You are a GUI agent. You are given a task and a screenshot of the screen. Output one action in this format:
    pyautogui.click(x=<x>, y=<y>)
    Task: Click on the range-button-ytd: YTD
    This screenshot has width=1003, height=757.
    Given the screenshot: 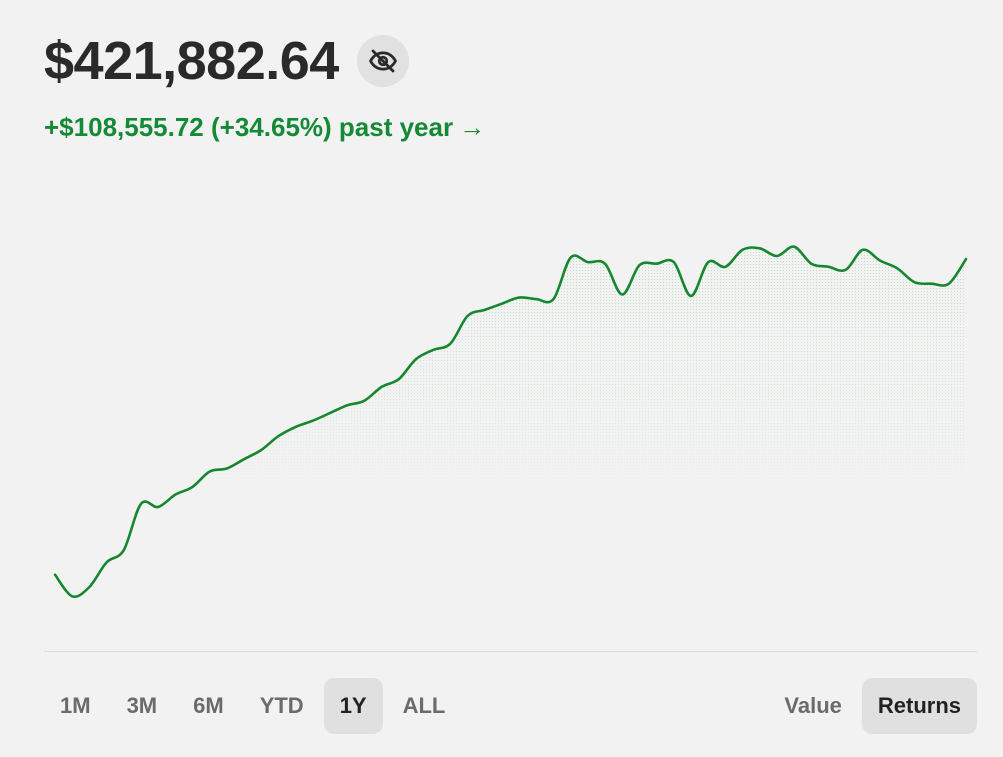 What is the action you would take?
    pyautogui.click(x=281, y=705)
    